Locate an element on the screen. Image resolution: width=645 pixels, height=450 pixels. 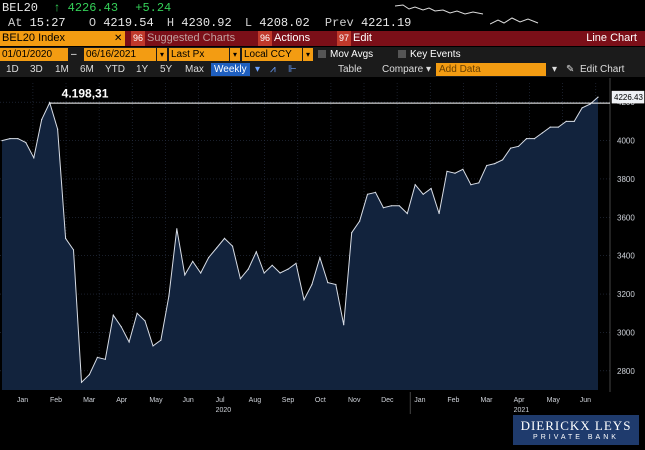
range-button-max: Max is located at coordinates (194, 69).